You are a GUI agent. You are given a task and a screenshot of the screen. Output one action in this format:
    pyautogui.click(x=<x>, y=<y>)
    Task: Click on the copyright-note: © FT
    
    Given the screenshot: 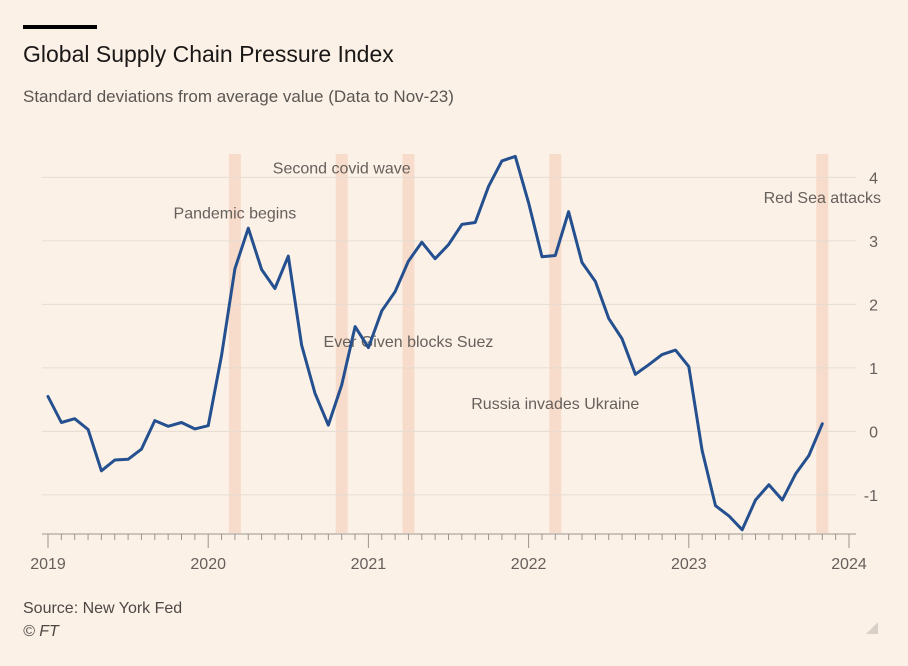 What is the action you would take?
    pyautogui.click(x=41, y=631)
    